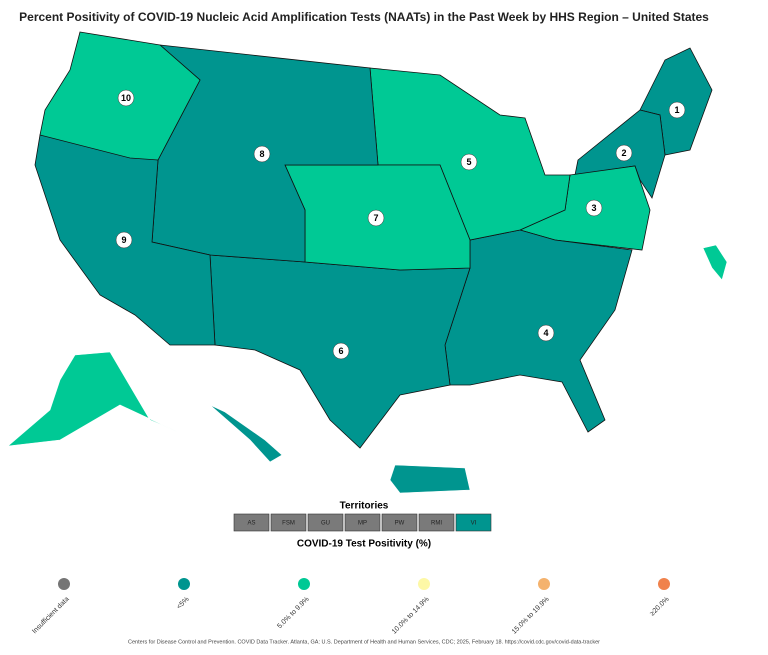  Describe the element at coordinates (531, 616) in the screenshot. I see `legend-label: 15.0% to 19.9%` at that location.